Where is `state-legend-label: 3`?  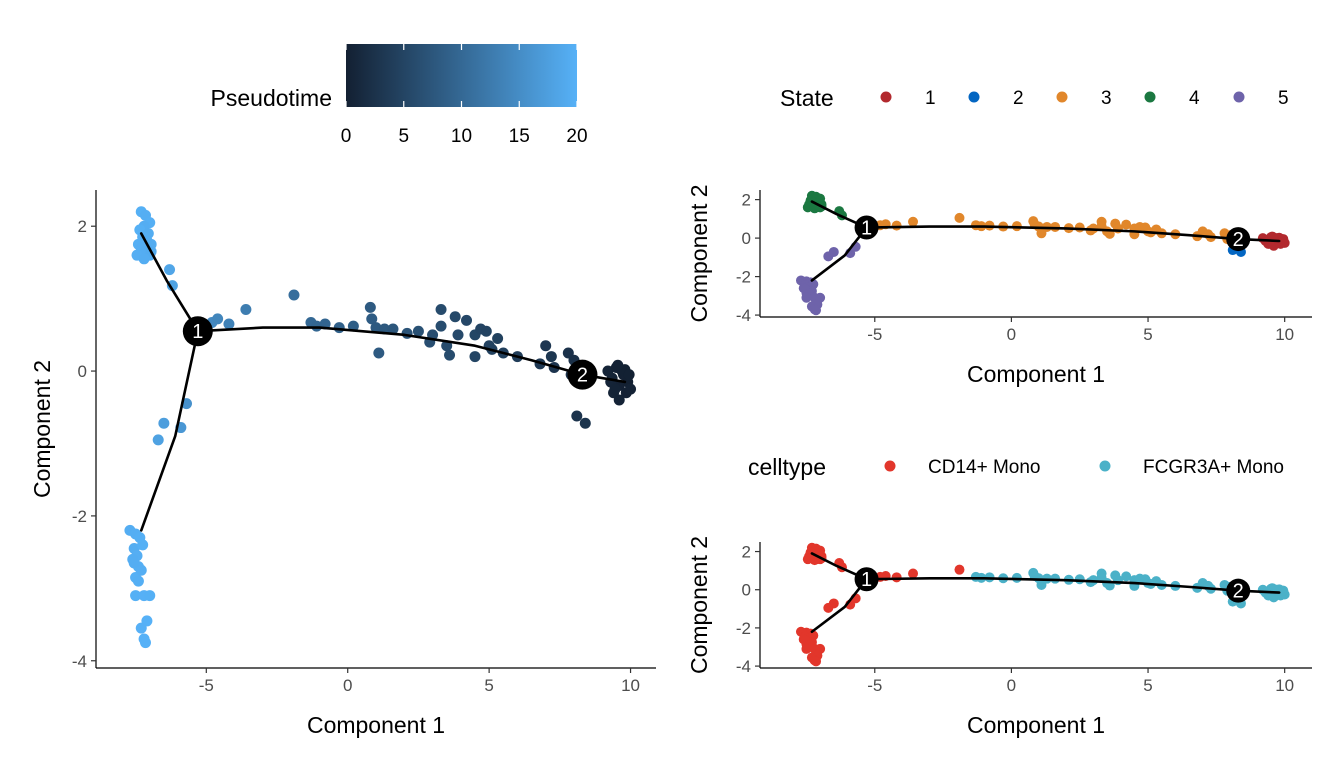
state-legend-label: 3 is located at coordinates (1106, 98).